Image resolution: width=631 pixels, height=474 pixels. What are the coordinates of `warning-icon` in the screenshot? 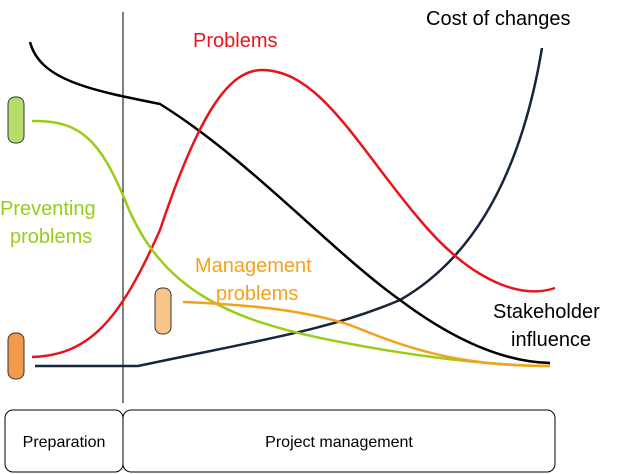 It's located at (16, 356).